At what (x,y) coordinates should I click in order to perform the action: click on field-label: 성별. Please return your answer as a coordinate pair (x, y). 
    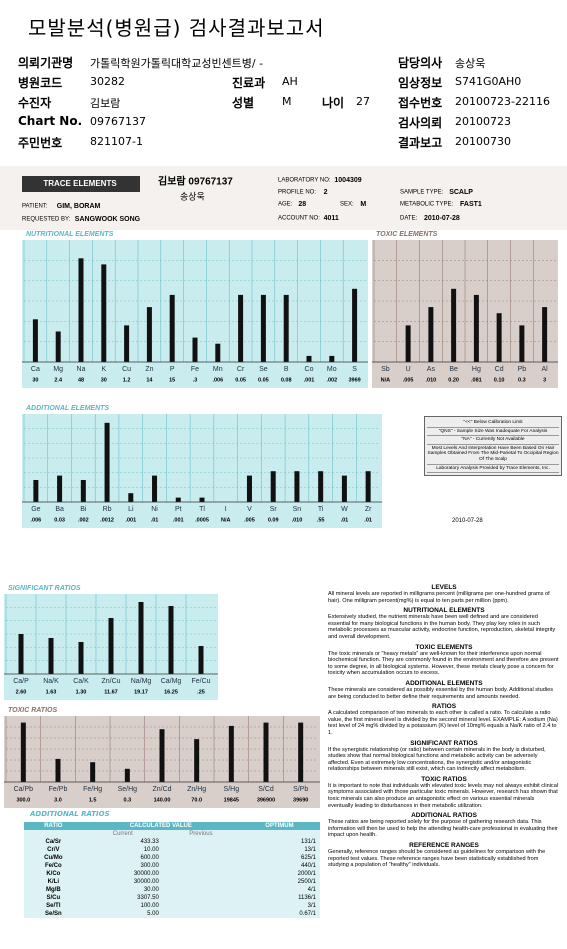
    Looking at the image, I should click on (243, 103).